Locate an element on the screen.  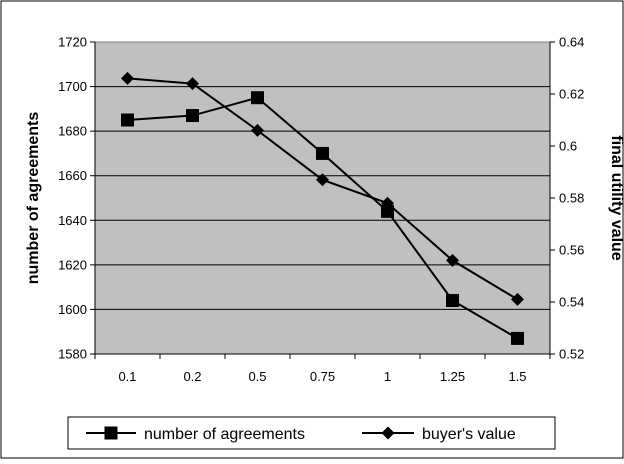
x-tick-label: 1 is located at coordinates (387, 376).